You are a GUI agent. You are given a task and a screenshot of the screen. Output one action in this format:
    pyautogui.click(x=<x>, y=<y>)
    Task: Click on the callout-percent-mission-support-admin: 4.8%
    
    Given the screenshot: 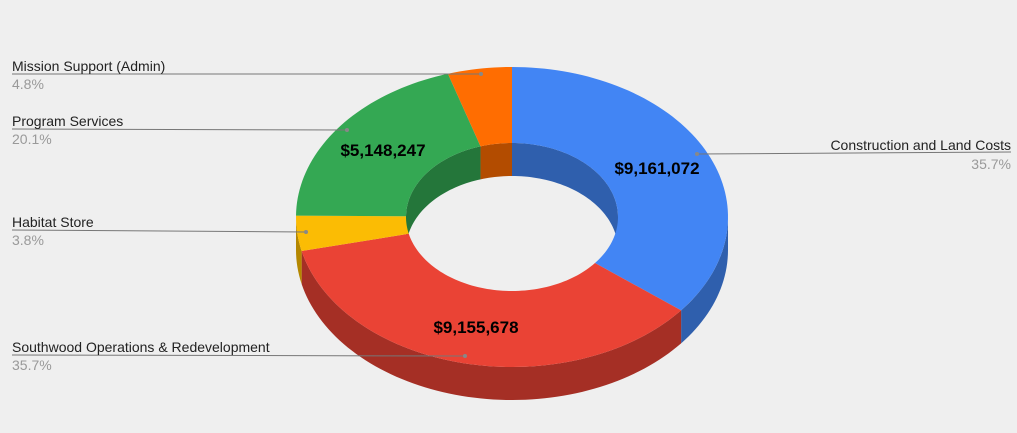 What is the action you would take?
    pyautogui.click(x=28, y=84)
    